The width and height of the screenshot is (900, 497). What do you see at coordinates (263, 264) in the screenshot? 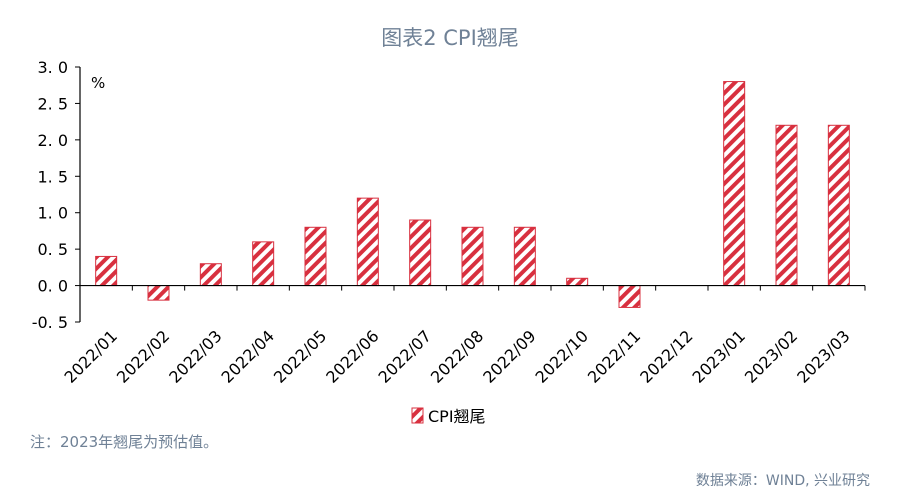
I see `bar-2022/04` at bounding box center [263, 264].